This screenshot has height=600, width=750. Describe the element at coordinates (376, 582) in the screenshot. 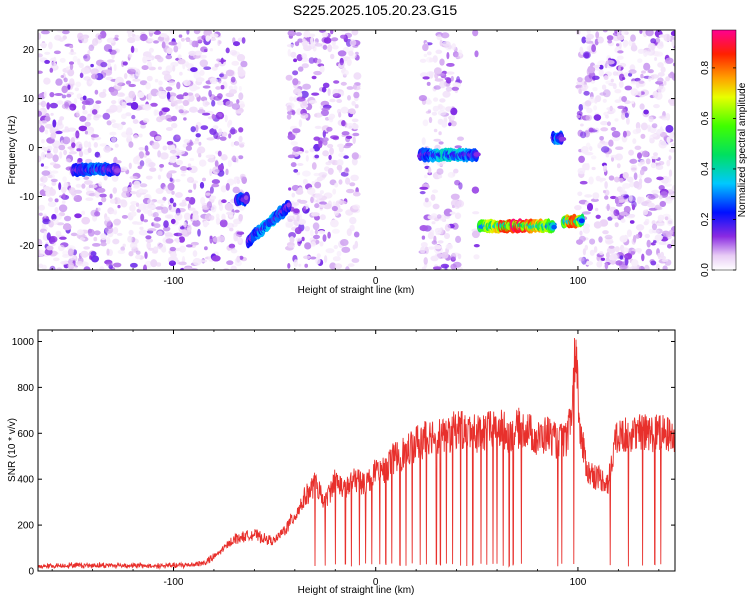

I see `x-tick-label: 0` at that location.